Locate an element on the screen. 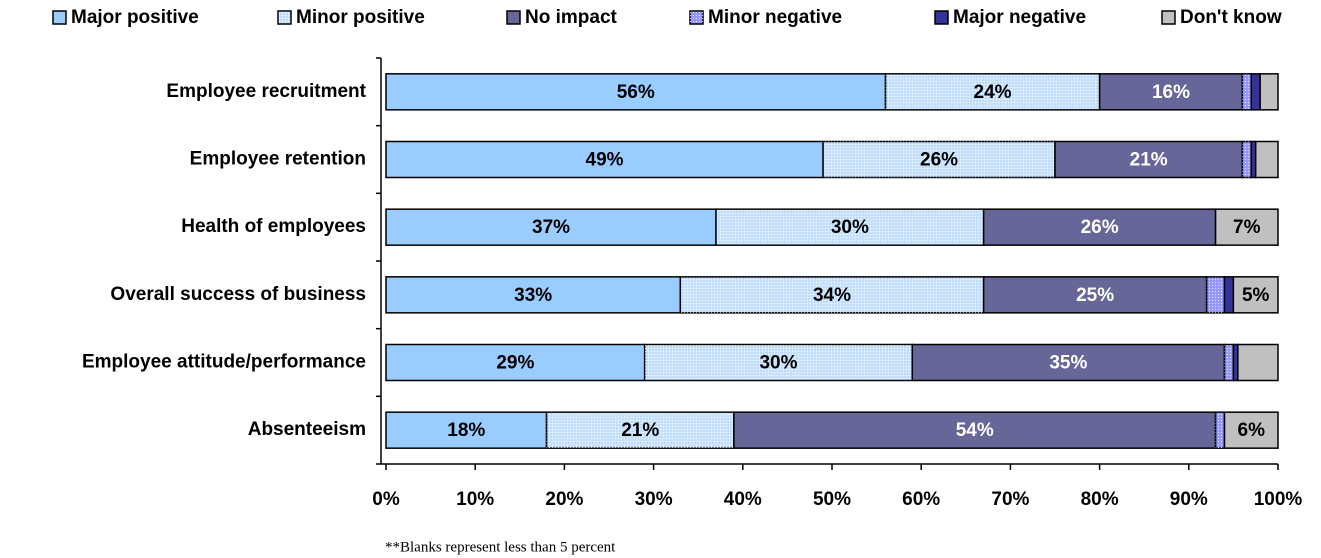 The height and width of the screenshot is (558, 1321). x-tick-label: 10% is located at coordinates (475, 499).